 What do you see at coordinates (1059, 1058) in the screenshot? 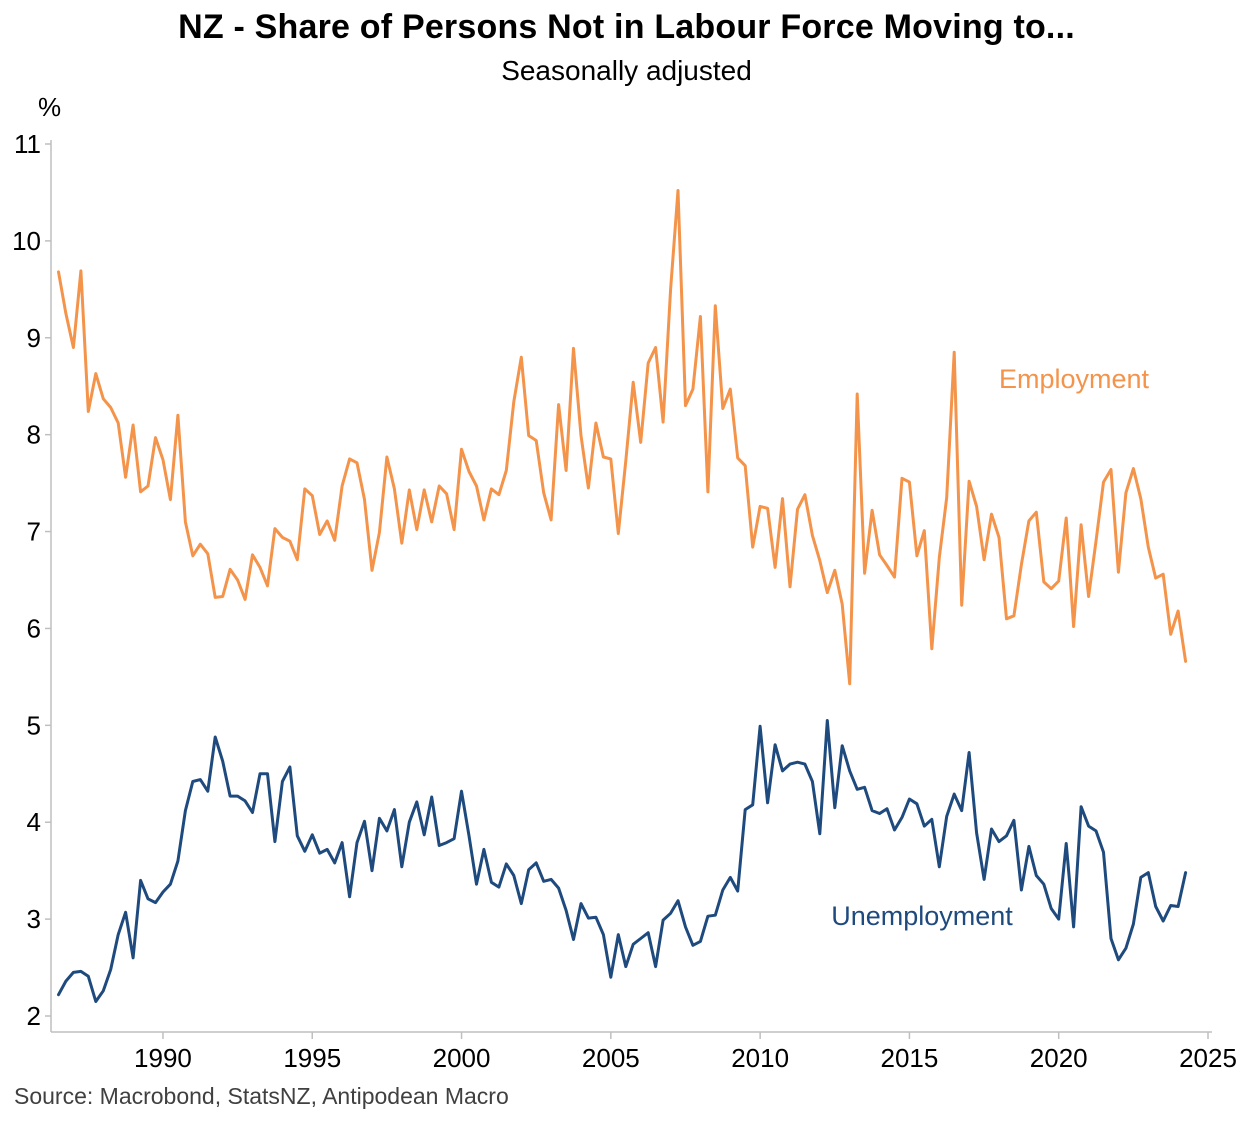
I see `x-tick-label: 2020` at bounding box center [1059, 1058].